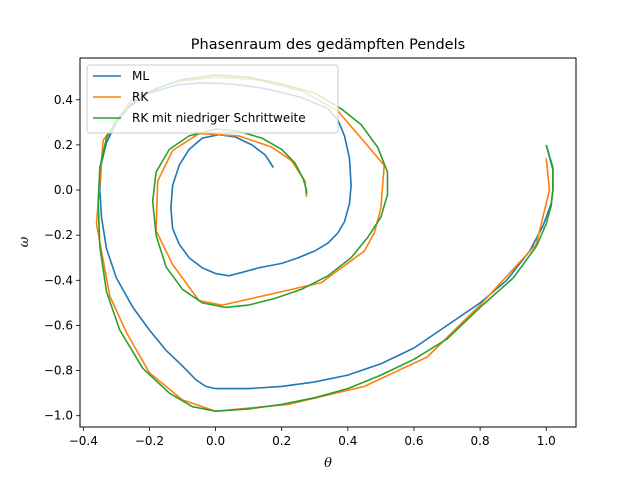 This screenshot has width=640, height=480. What do you see at coordinates (58, 280) in the screenshot?
I see `y-tick-label: −0.4` at bounding box center [58, 280].